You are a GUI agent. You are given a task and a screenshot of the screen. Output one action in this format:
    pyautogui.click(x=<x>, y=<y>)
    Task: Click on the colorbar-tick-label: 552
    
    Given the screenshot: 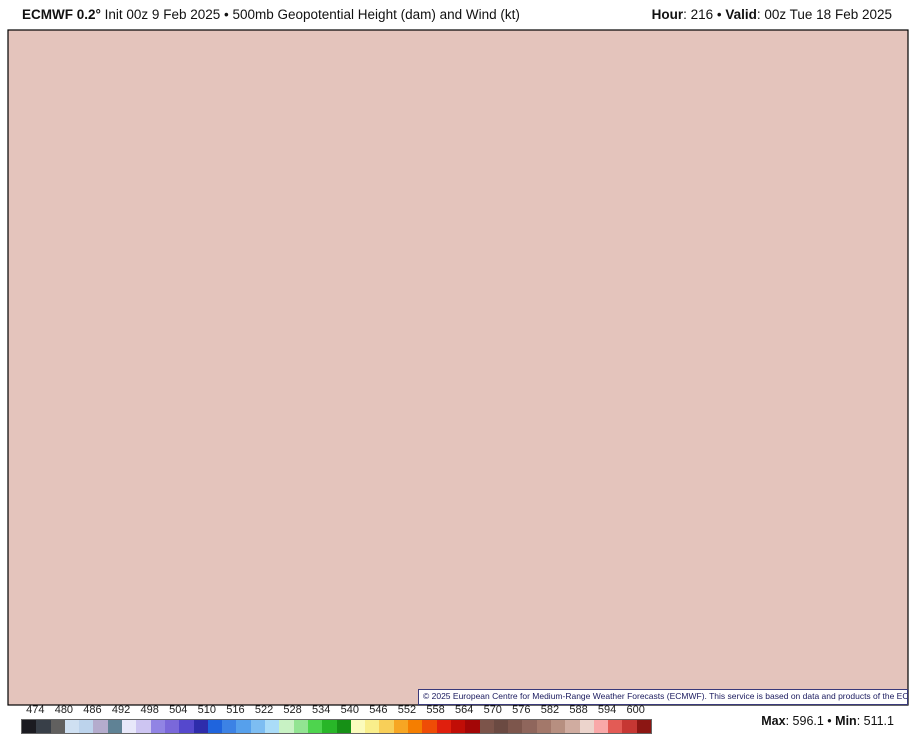 What is the action you would take?
    pyautogui.click(x=407, y=710)
    